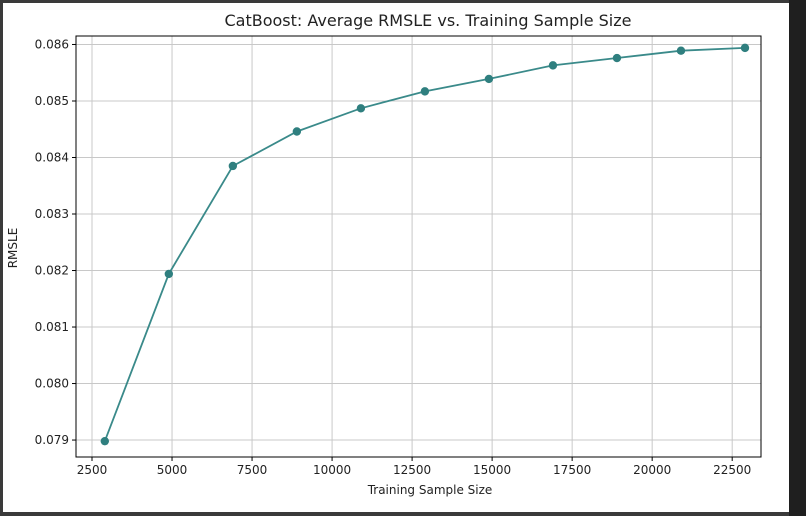 The image size is (806, 516). I want to click on x-tick-label: 22500, so click(732, 470).